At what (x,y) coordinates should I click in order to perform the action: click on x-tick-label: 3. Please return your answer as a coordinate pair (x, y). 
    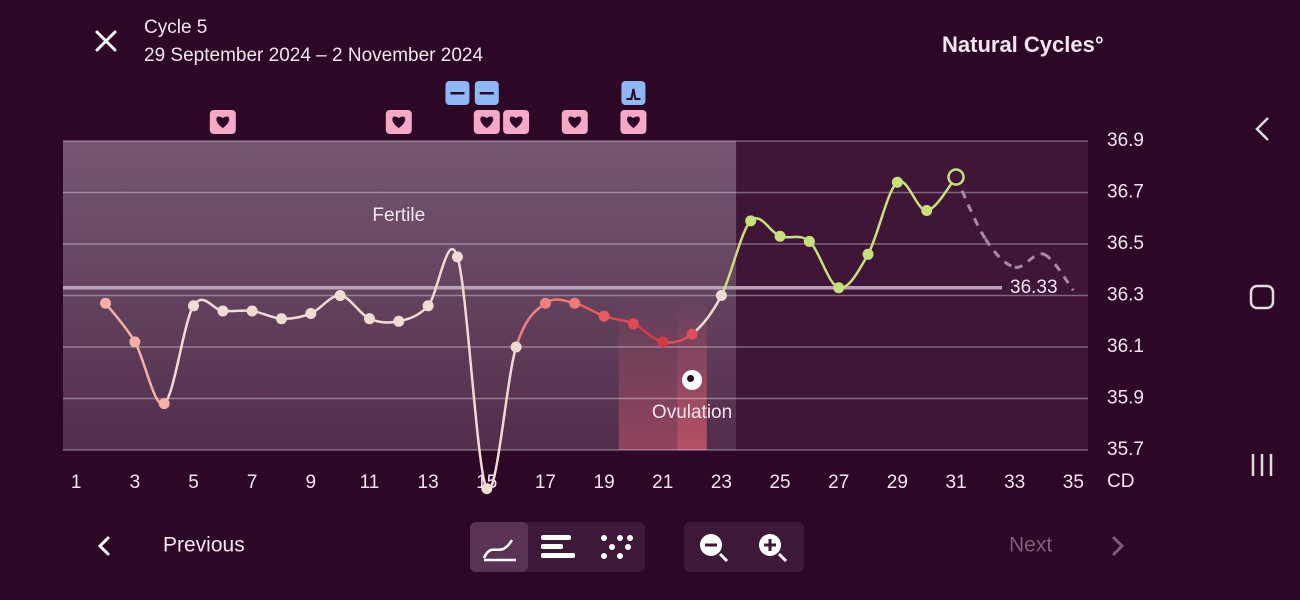
    Looking at the image, I should click on (135, 482).